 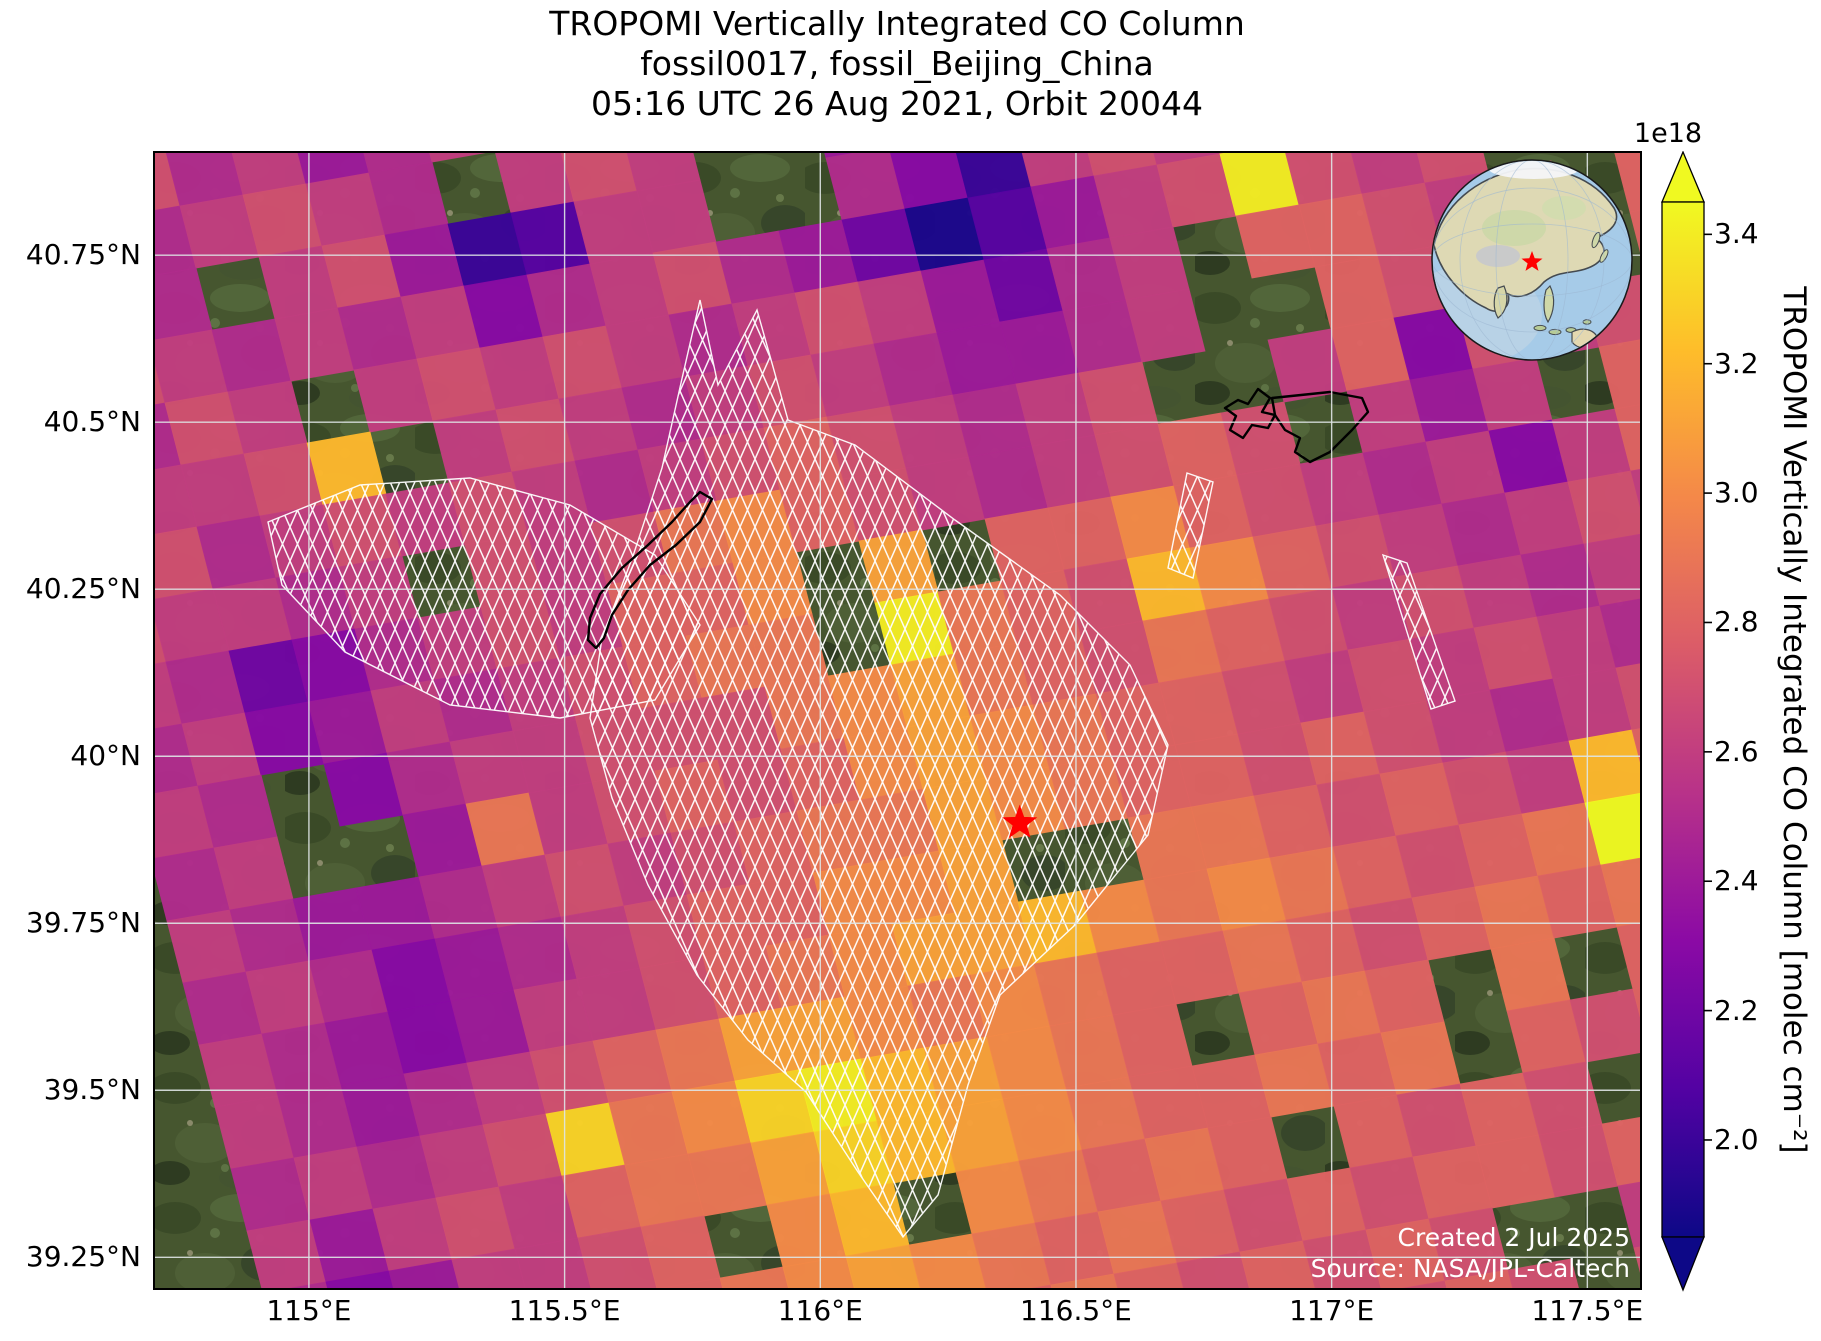 I want to click on globe-inset, so click(x=1532, y=260).